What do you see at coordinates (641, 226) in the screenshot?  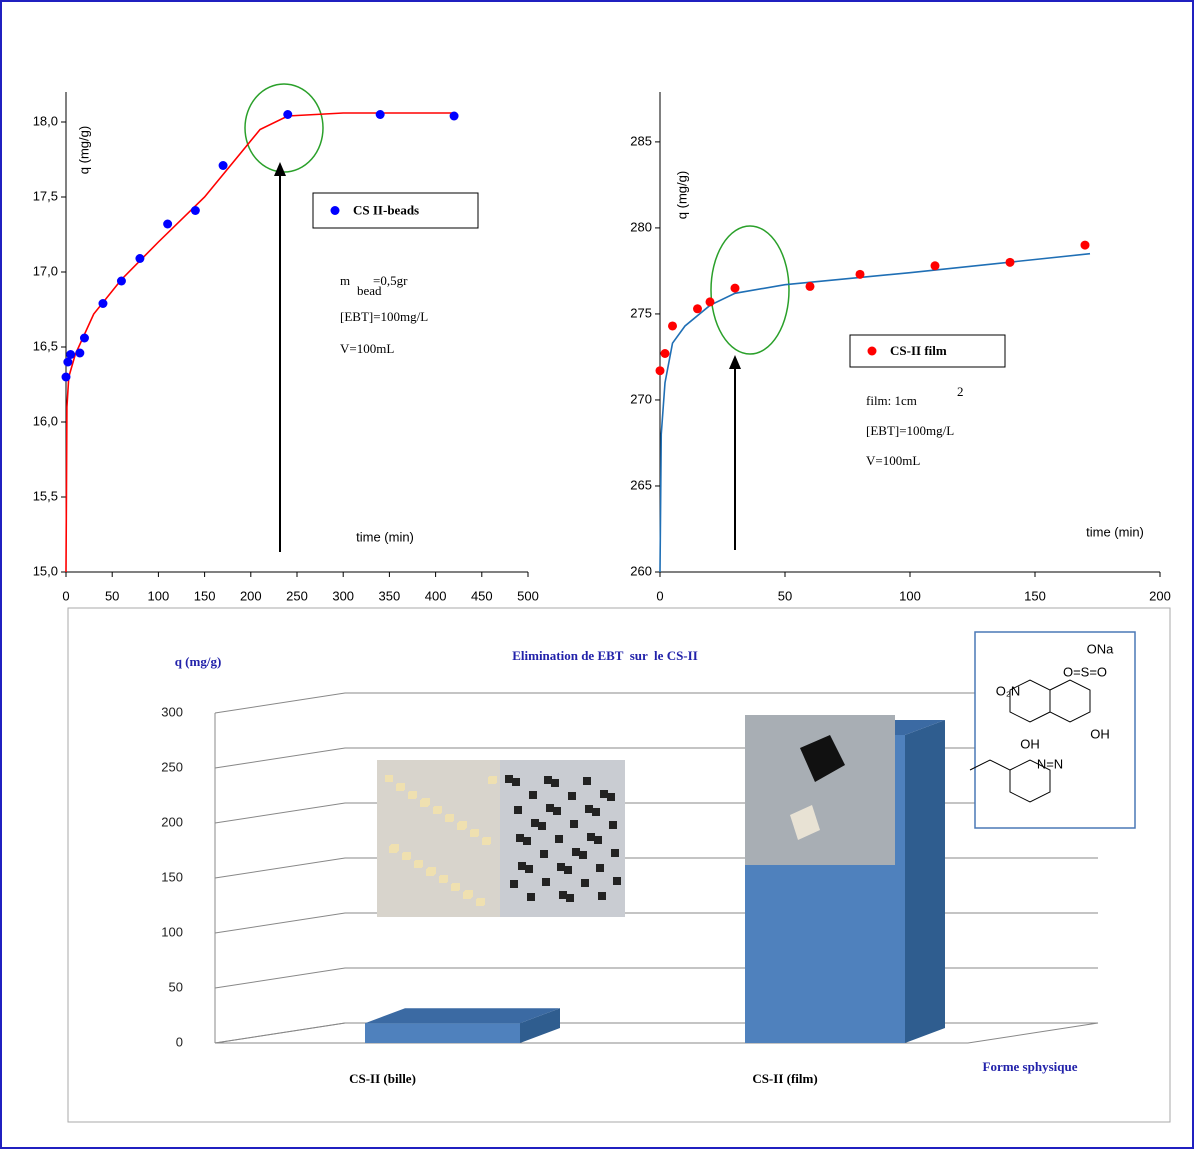 I see `y-tick-label: 280` at bounding box center [641, 226].